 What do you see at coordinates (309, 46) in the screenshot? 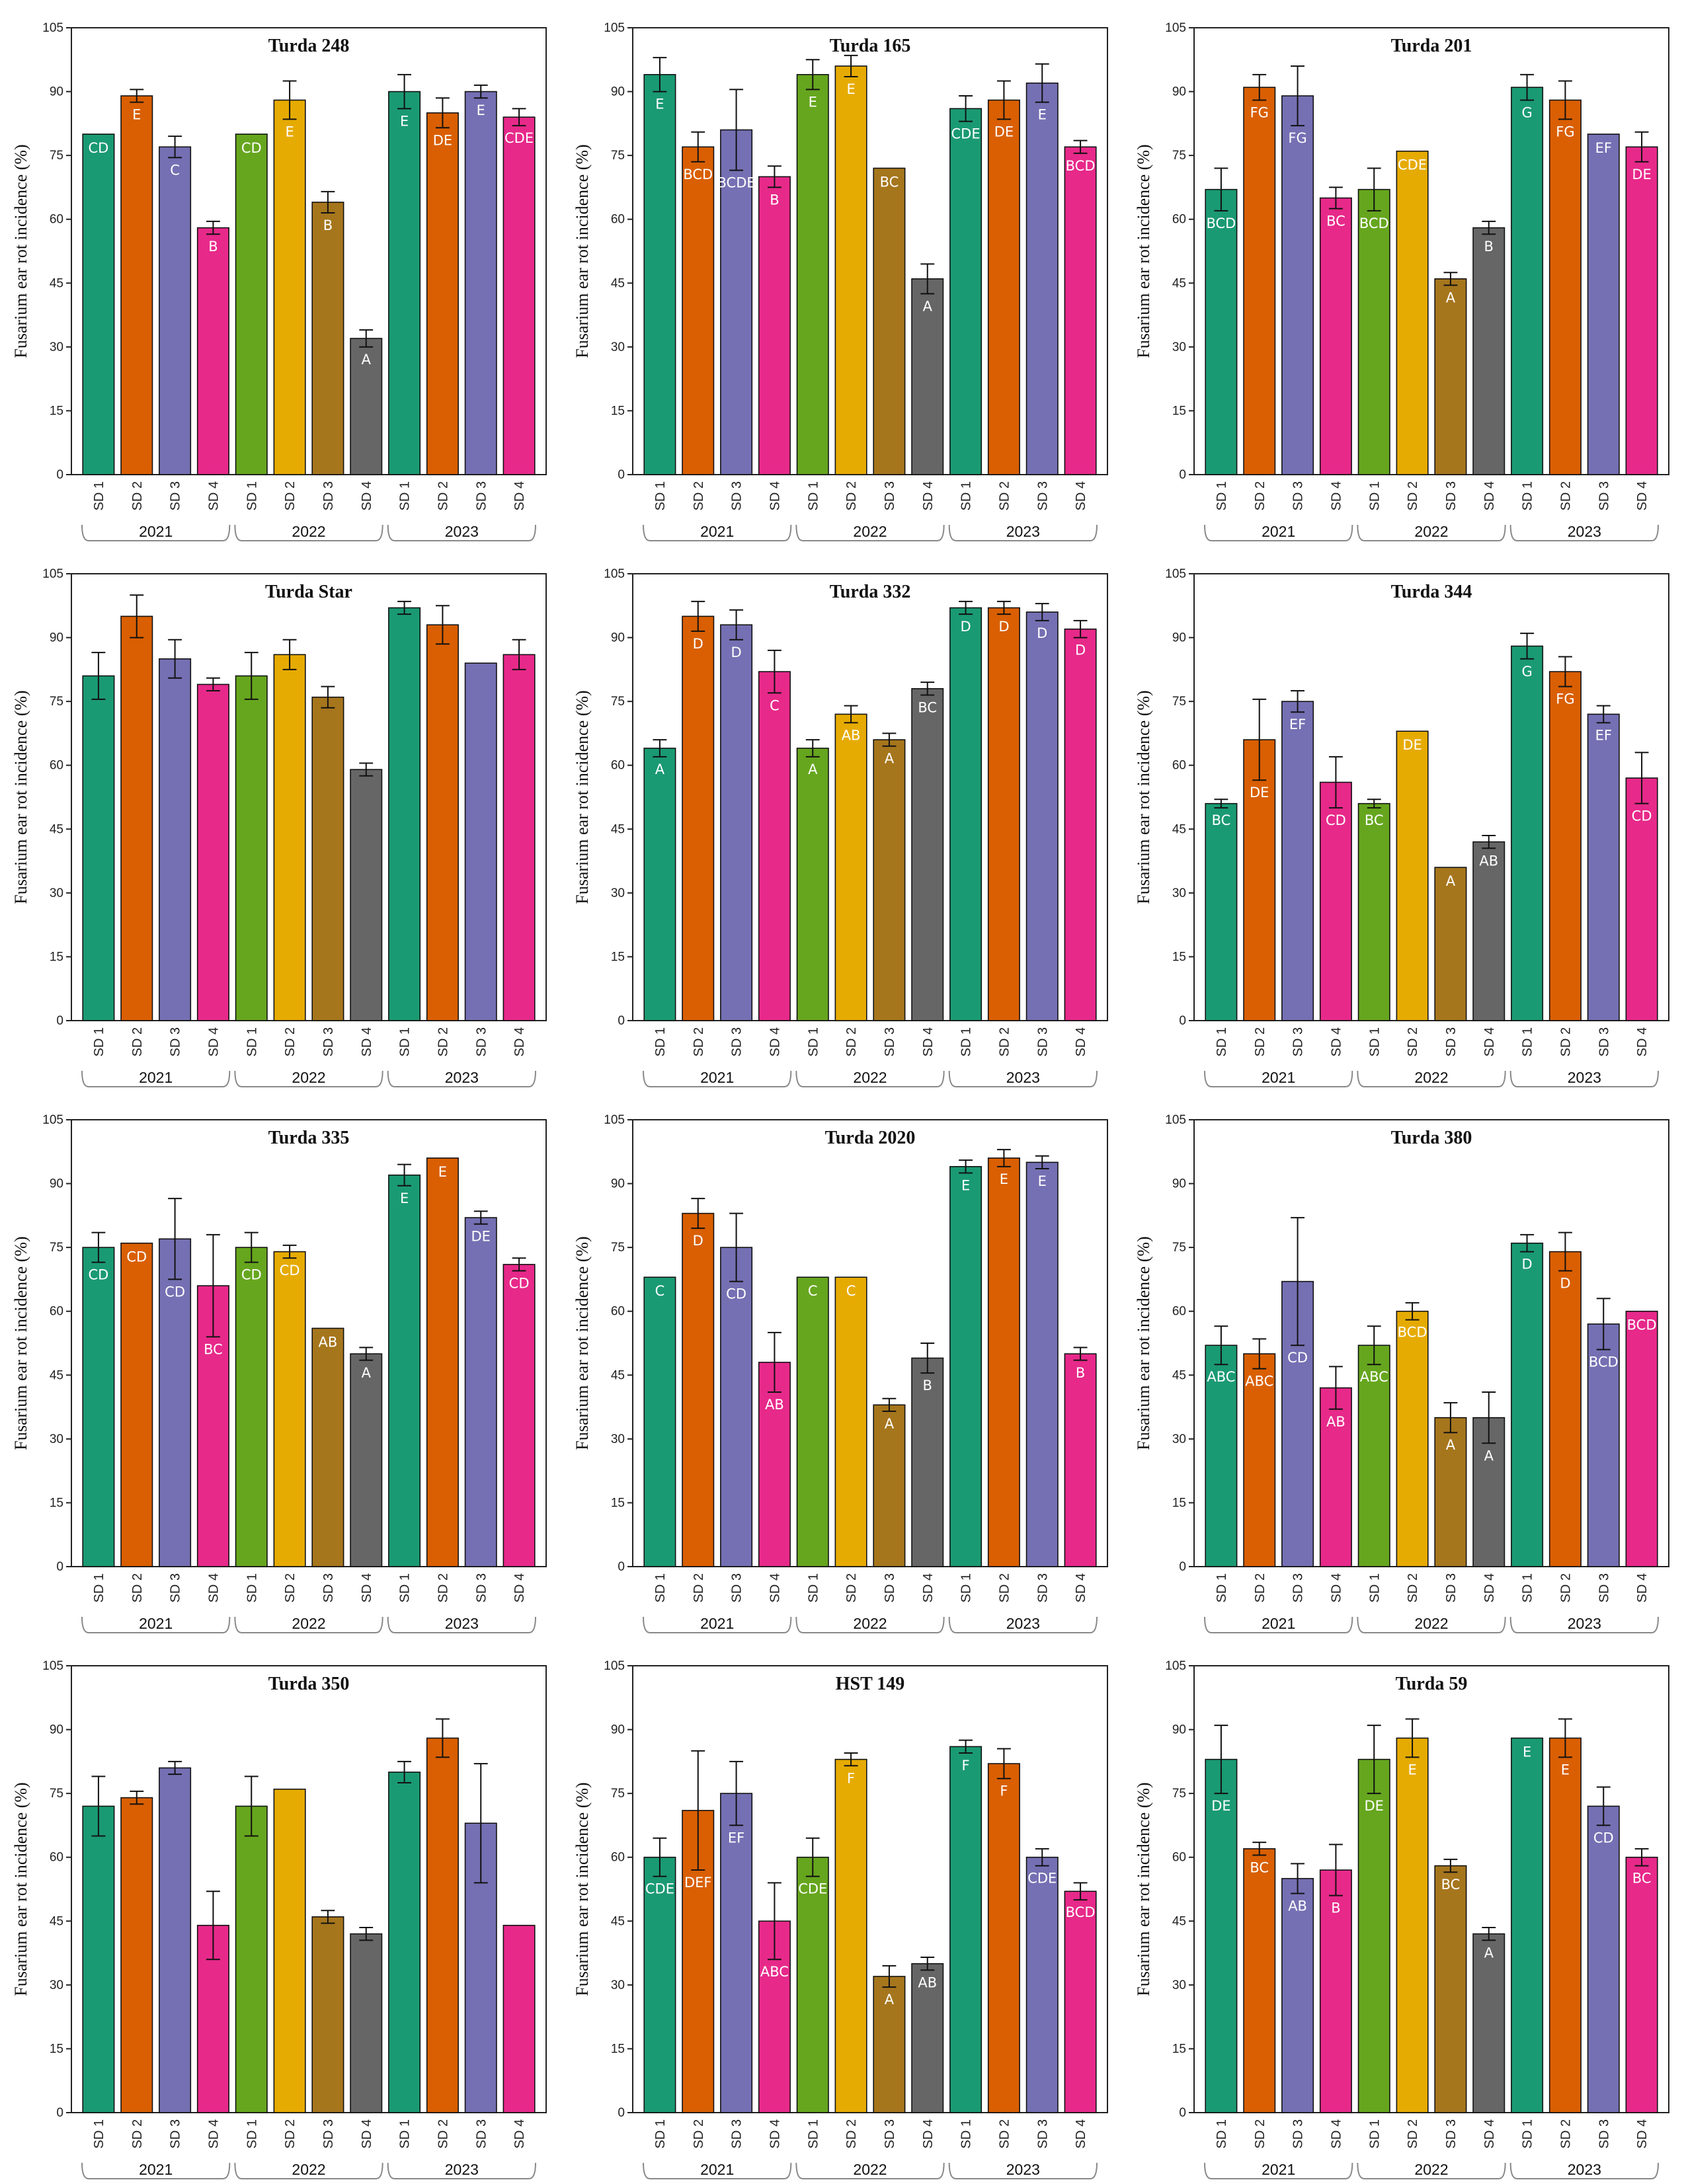
I see `chart-title: Turda 248` at bounding box center [309, 46].